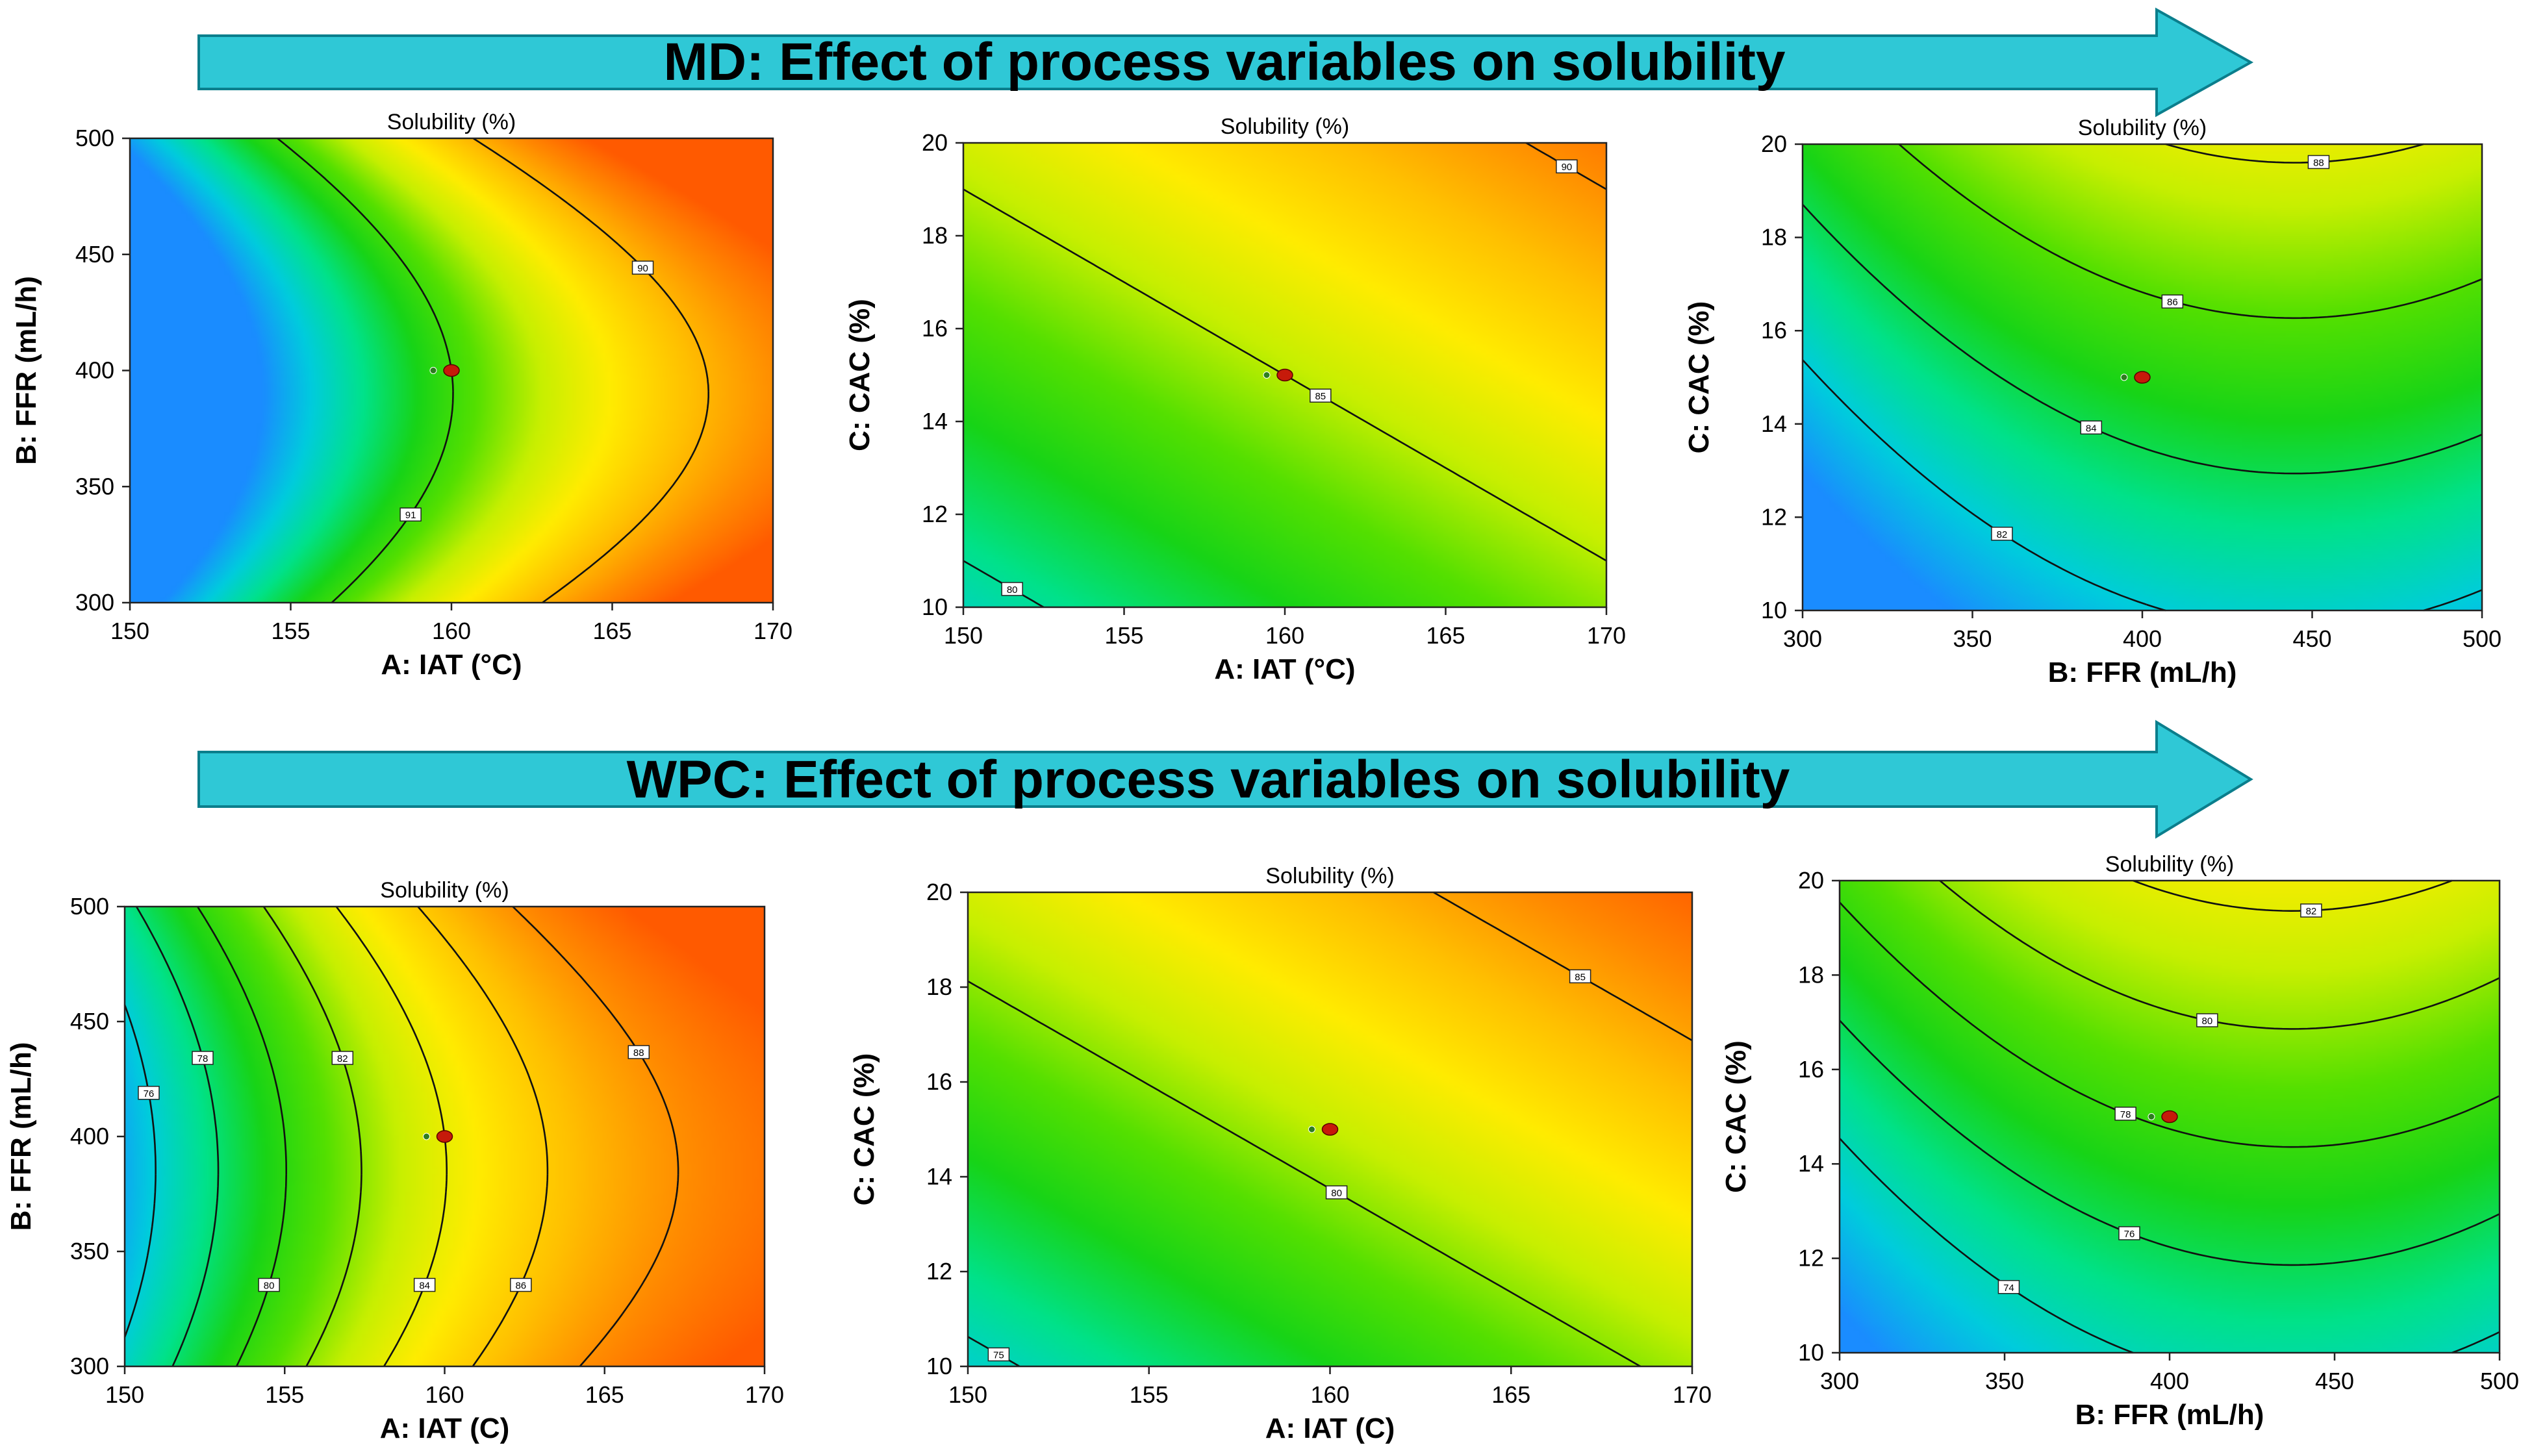  What do you see at coordinates (2169, 1381) in the screenshot?
I see `x-tick-label: 400` at bounding box center [2169, 1381].